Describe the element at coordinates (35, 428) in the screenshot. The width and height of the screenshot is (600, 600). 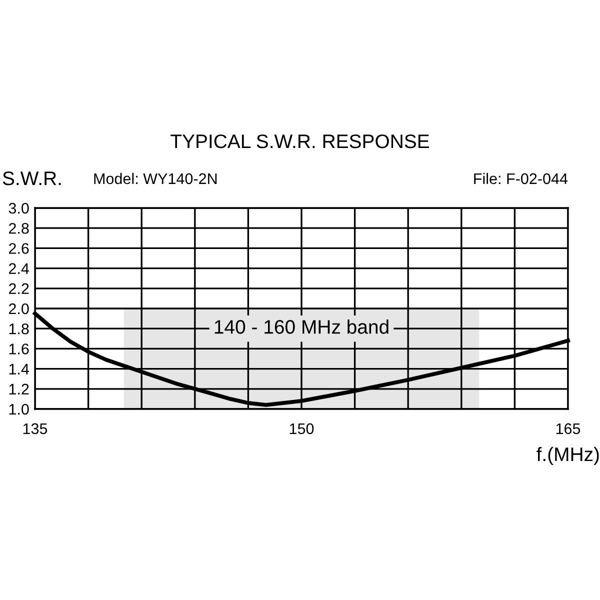
I see `x-tick-label: 135` at that location.